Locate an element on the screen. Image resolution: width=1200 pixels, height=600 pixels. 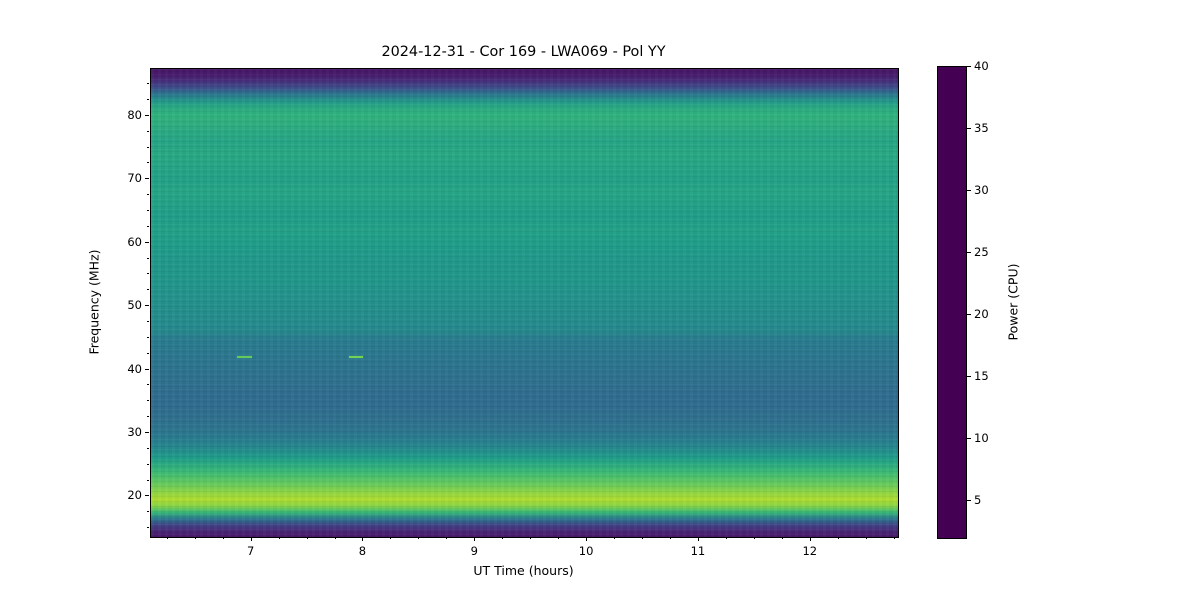
x-tick-label: 7 is located at coordinates (250, 551).